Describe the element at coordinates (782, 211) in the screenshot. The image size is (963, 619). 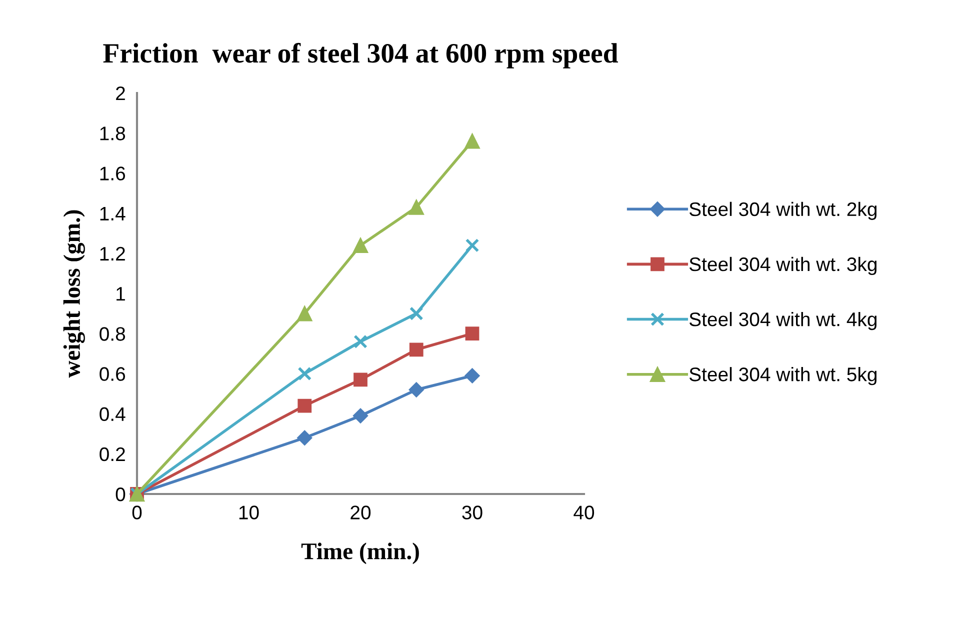
I see `legend-label: Steel 304 with wt. 2kg` at that location.